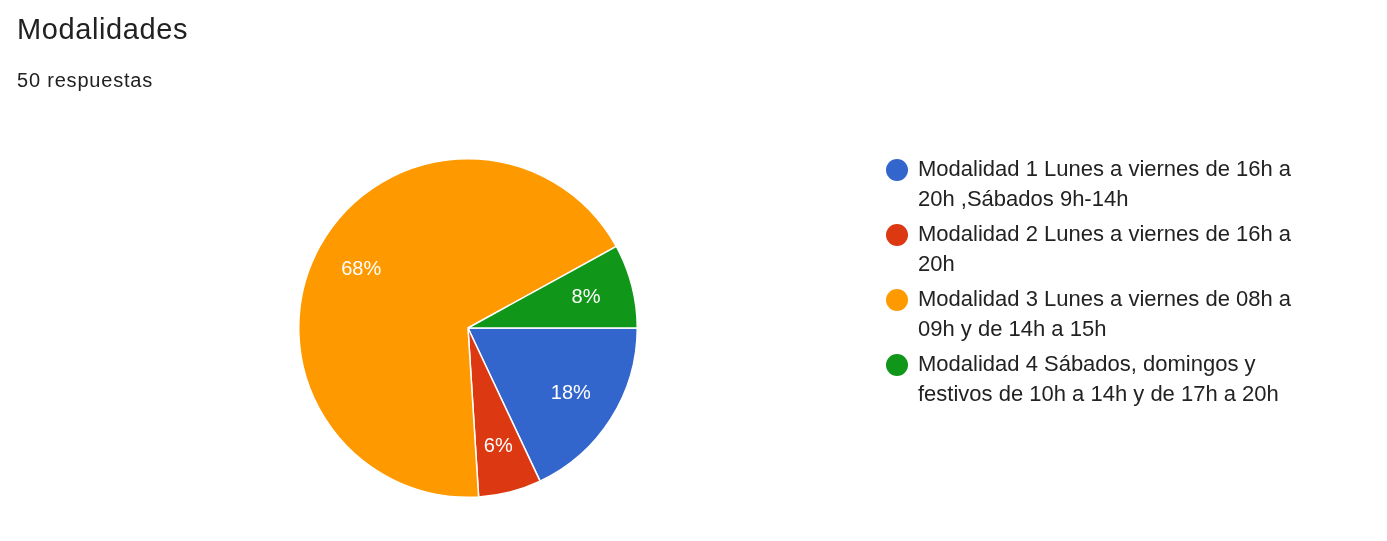 This screenshot has height=541, width=1387. Describe the element at coordinates (85, 80) in the screenshot. I see `text: 50 respuestas` at that location.